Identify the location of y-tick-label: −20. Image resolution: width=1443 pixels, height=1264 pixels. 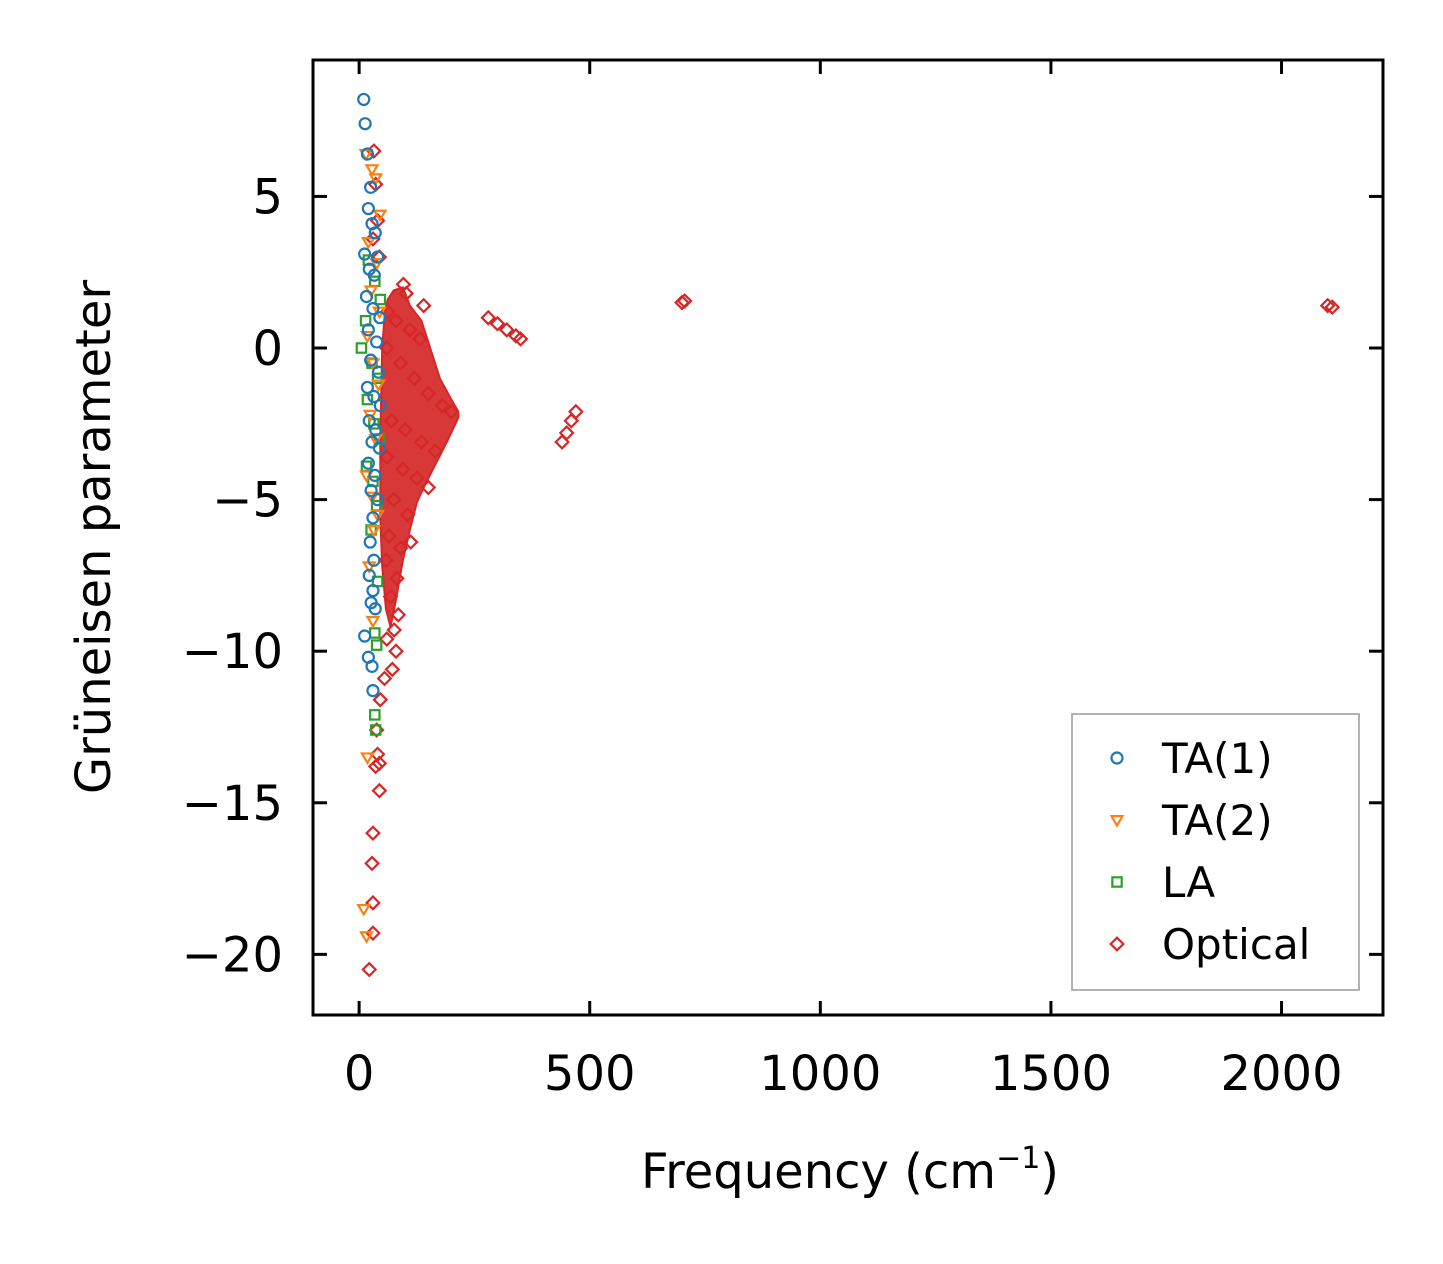
(232, 955).